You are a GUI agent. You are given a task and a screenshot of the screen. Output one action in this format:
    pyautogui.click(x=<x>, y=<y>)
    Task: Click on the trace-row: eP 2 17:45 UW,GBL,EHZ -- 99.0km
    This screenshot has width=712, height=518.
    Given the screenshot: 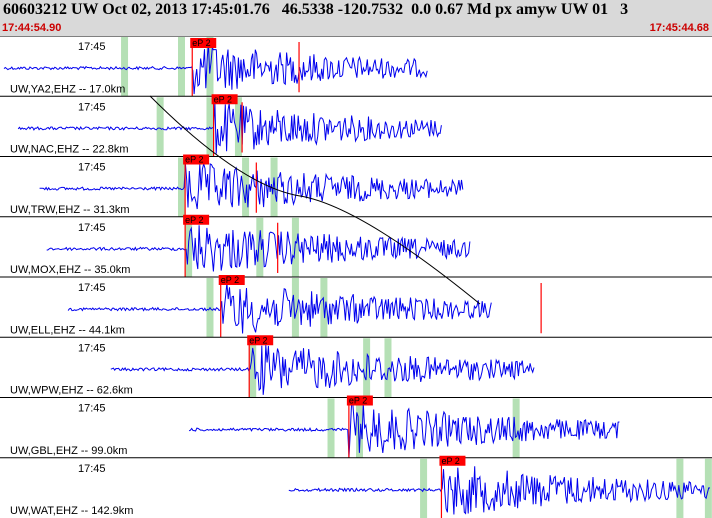 What is the action you would take?
    pyautogui.click(x=356, y=426)
    